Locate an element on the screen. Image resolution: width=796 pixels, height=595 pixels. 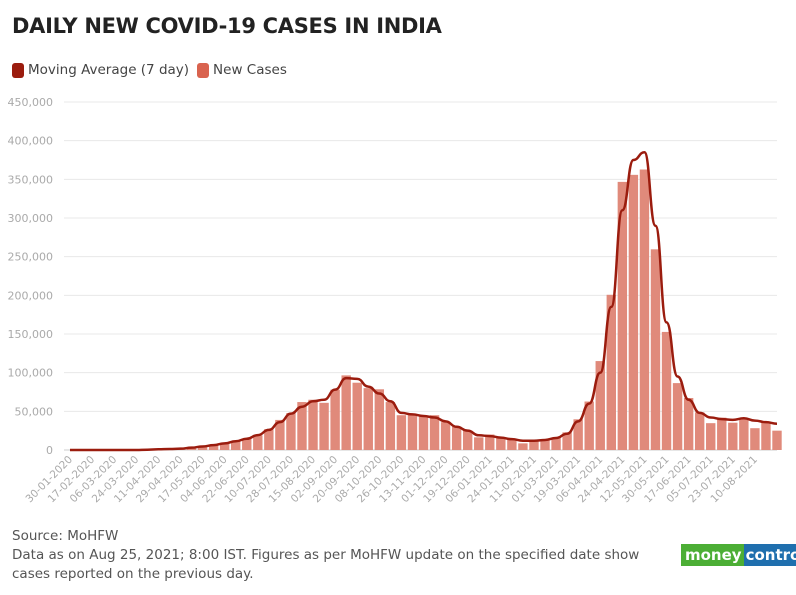
y-tick-label: 350,000 is located at coordinates (31, 179).